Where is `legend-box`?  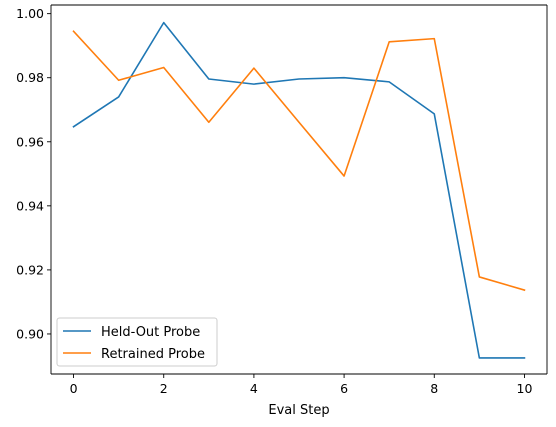
legend-box is located at coordinates (137, 342).